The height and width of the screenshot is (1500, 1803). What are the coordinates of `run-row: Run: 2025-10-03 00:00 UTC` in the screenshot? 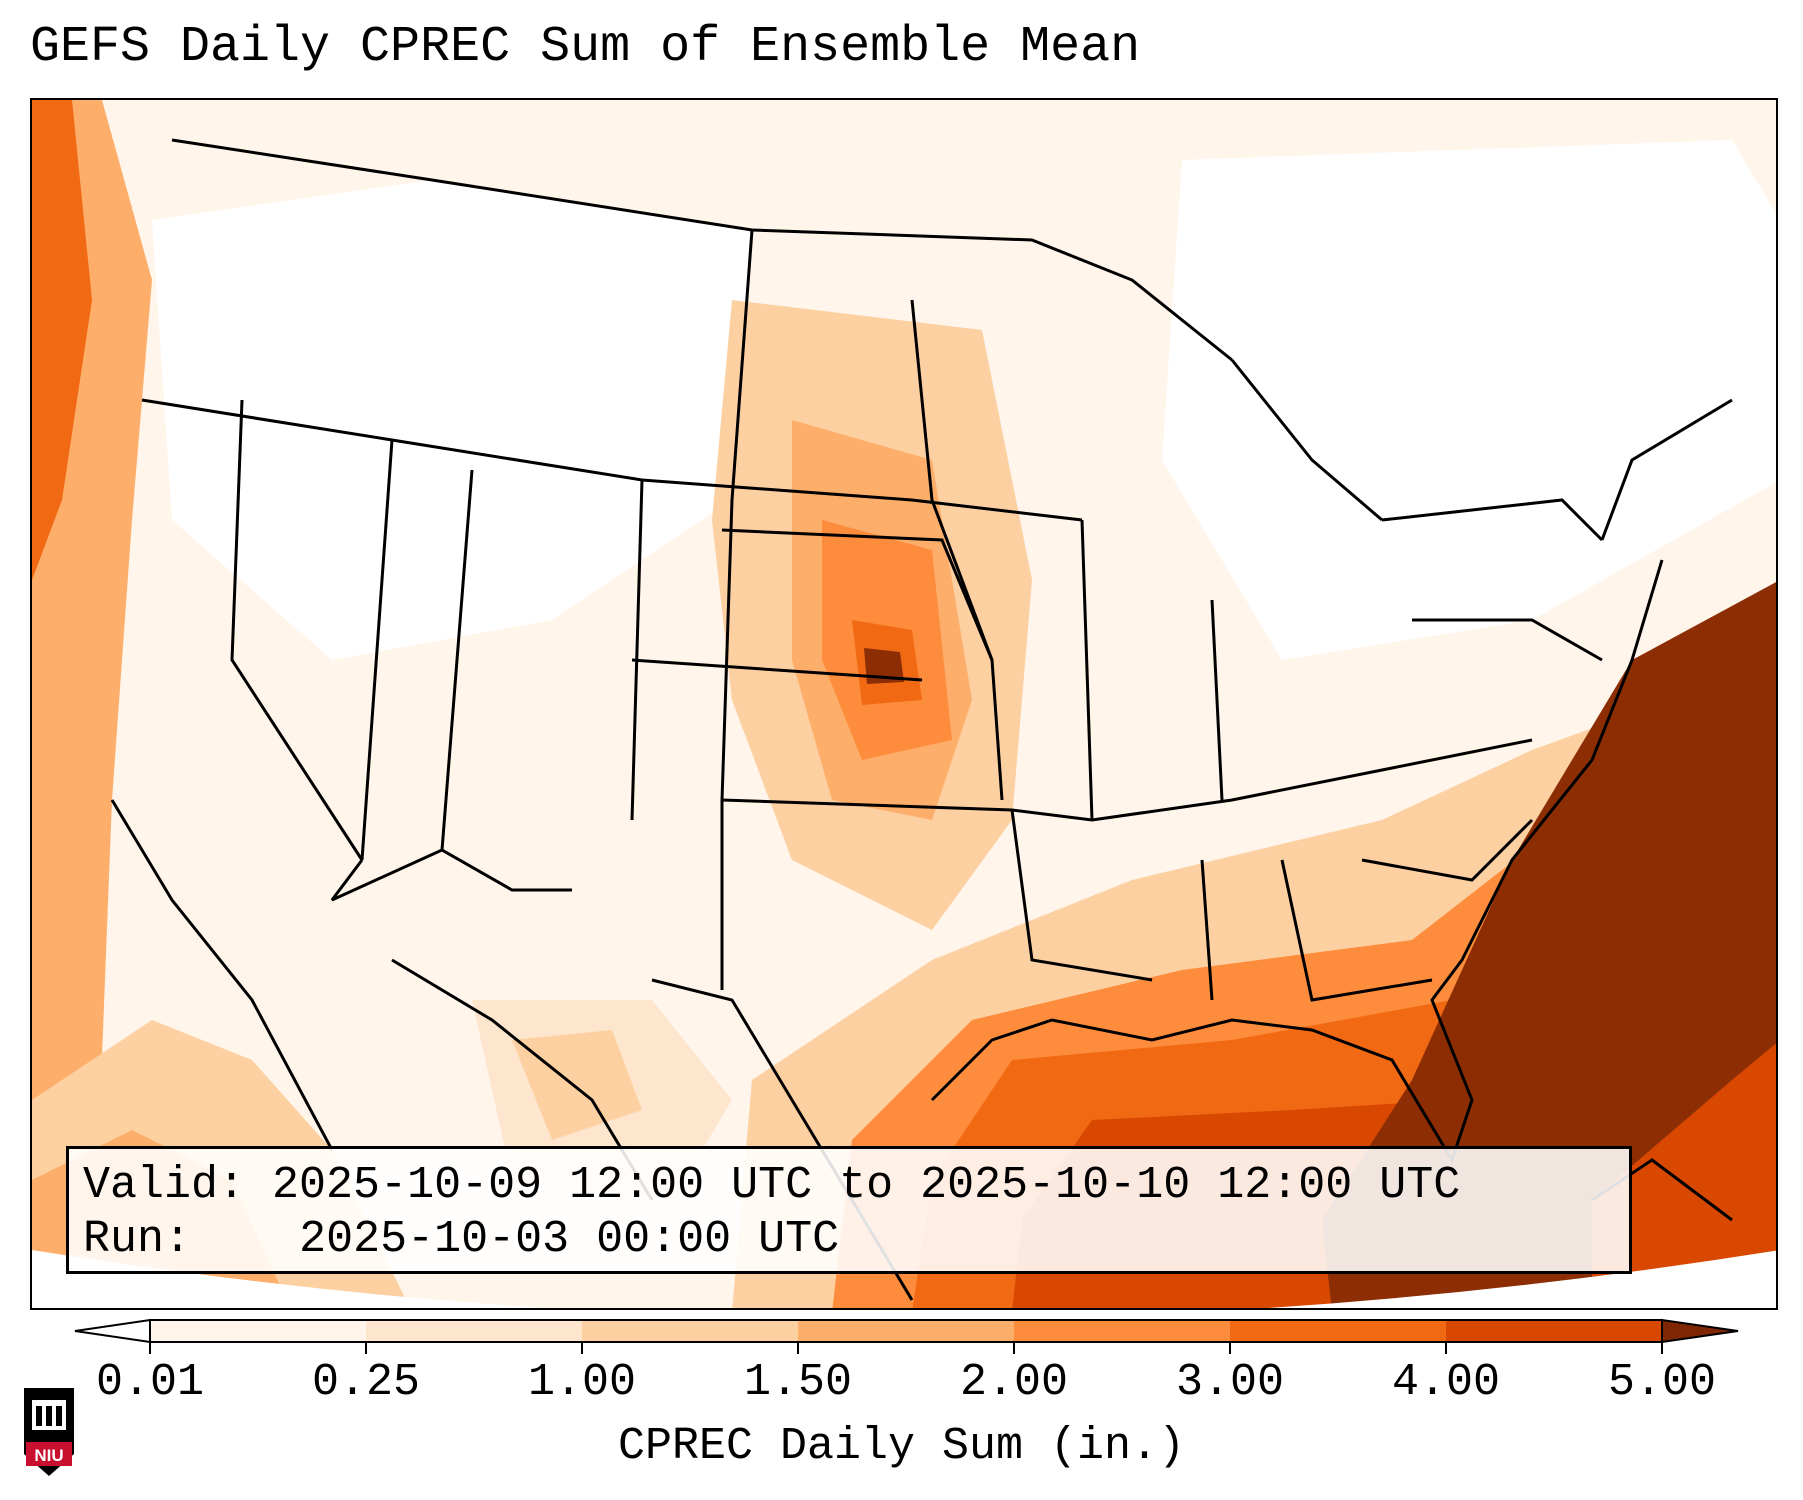 It's located at (849, 1240).